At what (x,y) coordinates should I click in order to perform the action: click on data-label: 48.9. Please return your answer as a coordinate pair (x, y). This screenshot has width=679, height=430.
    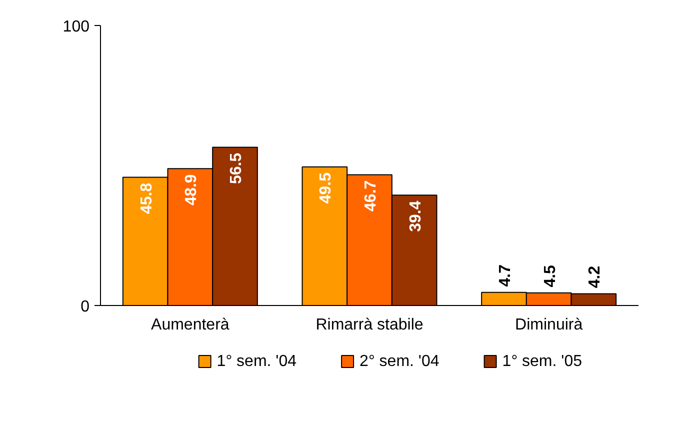
    Looking at the image, I should click on (191, 190).